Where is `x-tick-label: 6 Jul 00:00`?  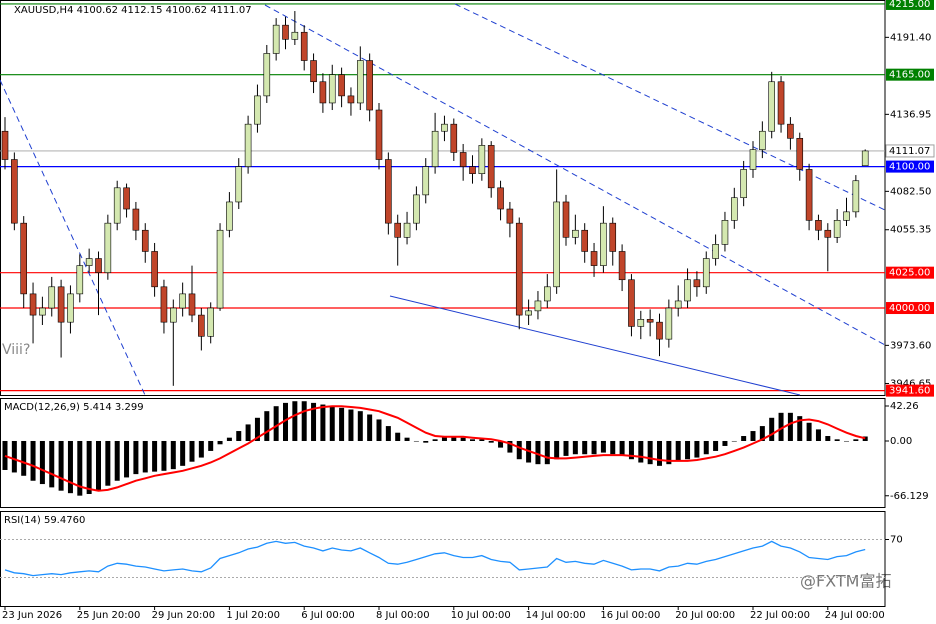 x-tick-label: 6 Jul 00:00 is located at coordinates (328, 615).